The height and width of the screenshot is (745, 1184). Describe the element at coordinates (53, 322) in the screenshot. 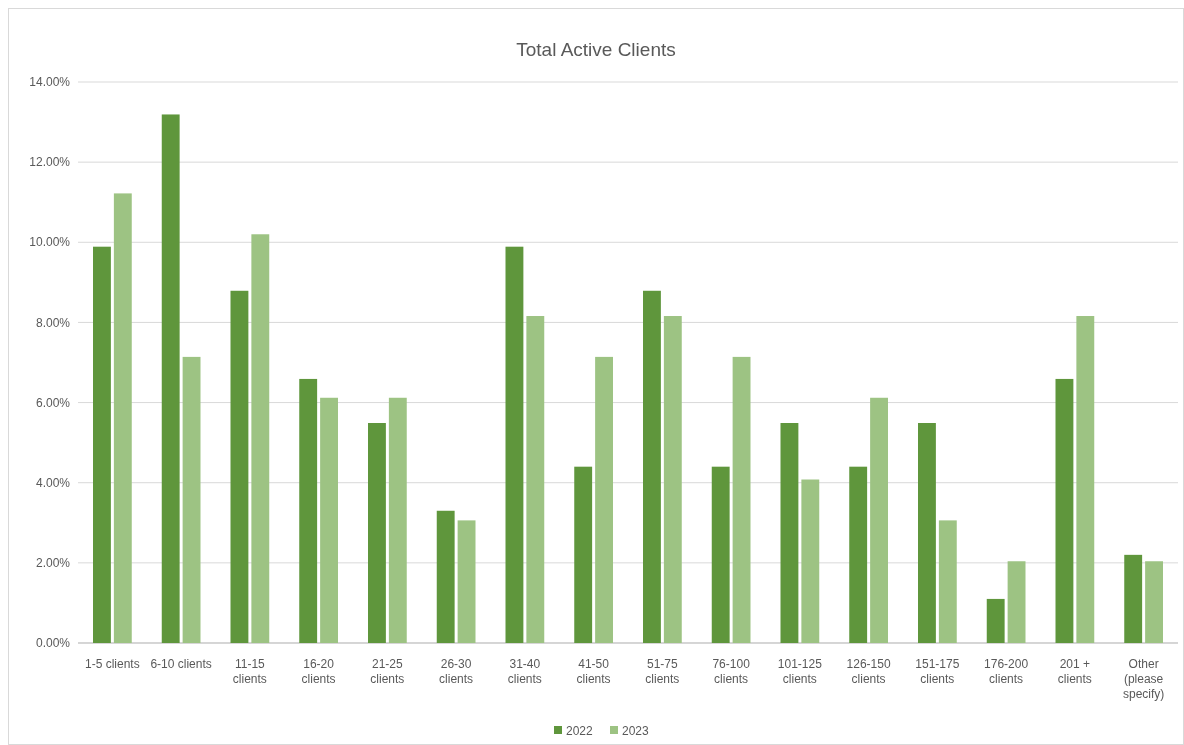

I see `y-tick-label: 8.00%` at that location.